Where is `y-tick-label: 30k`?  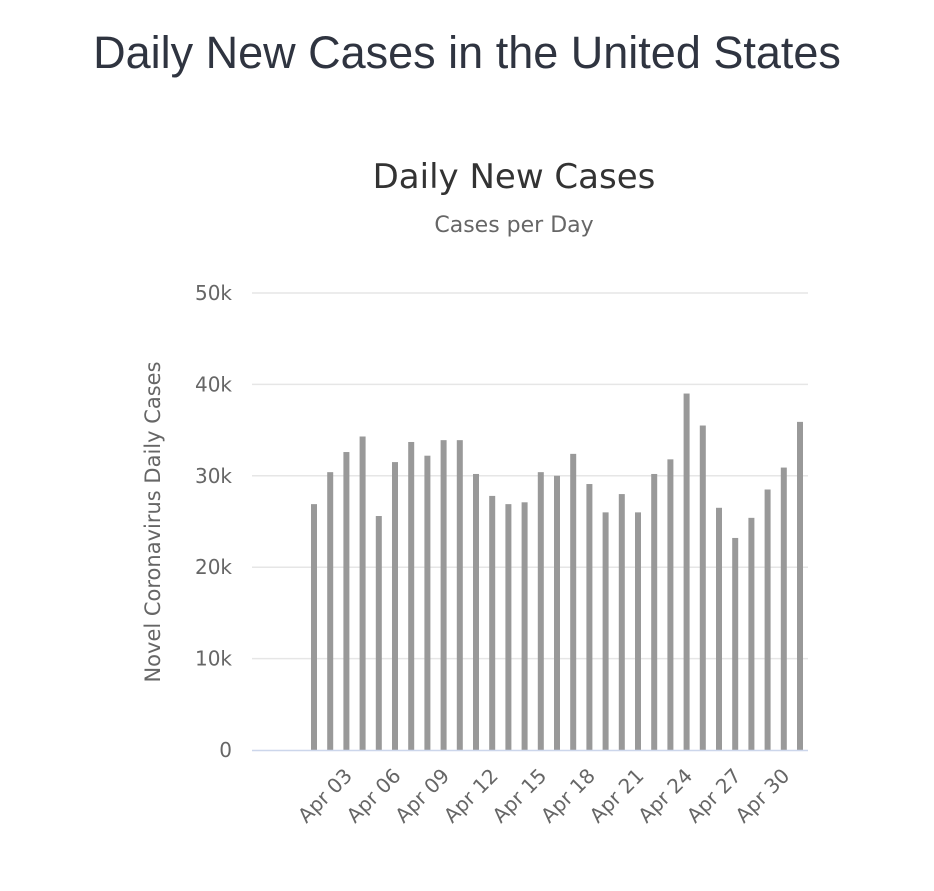 y-tick-label: 30k is located at coordinates (213, 476).